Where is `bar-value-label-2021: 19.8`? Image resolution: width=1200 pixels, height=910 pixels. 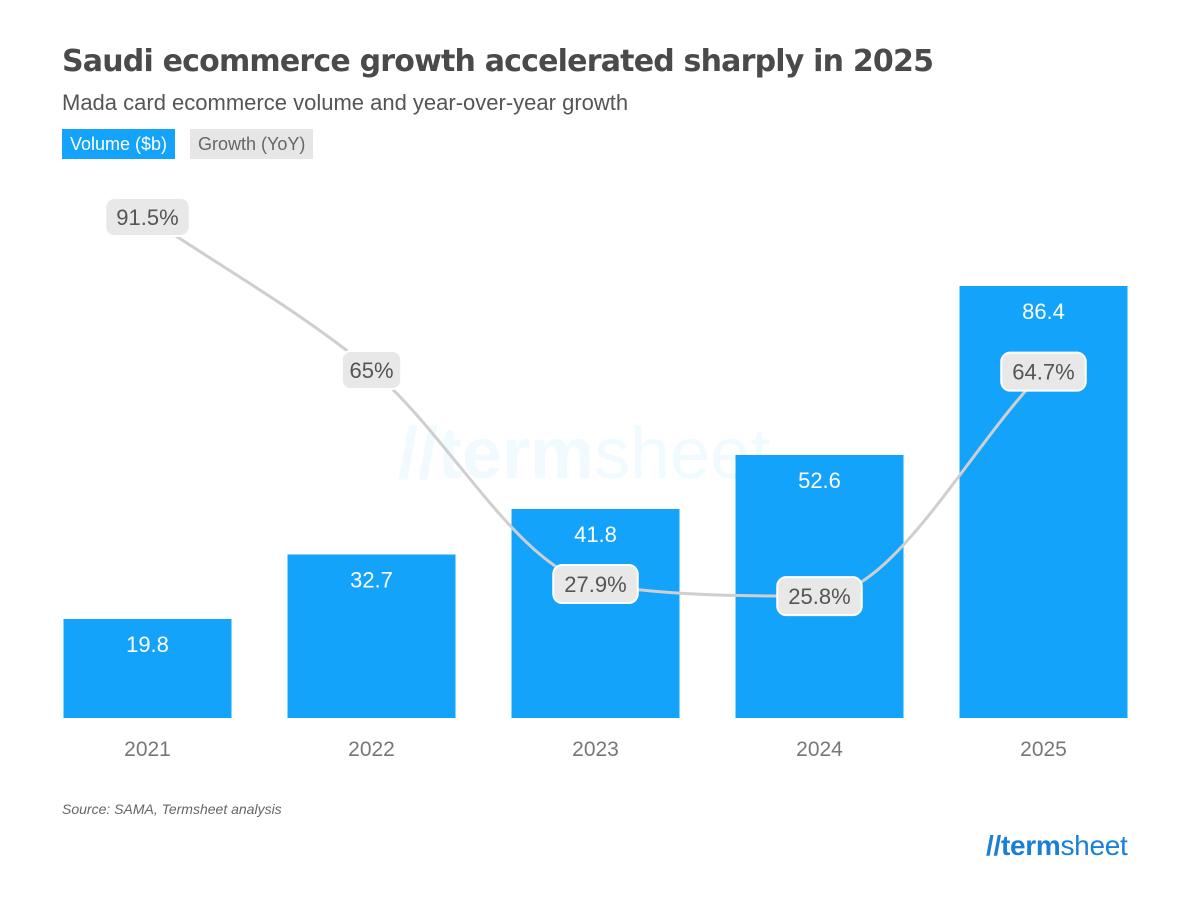
bar-value-label-2021: 19.8 is located at coordinates (147, 644).